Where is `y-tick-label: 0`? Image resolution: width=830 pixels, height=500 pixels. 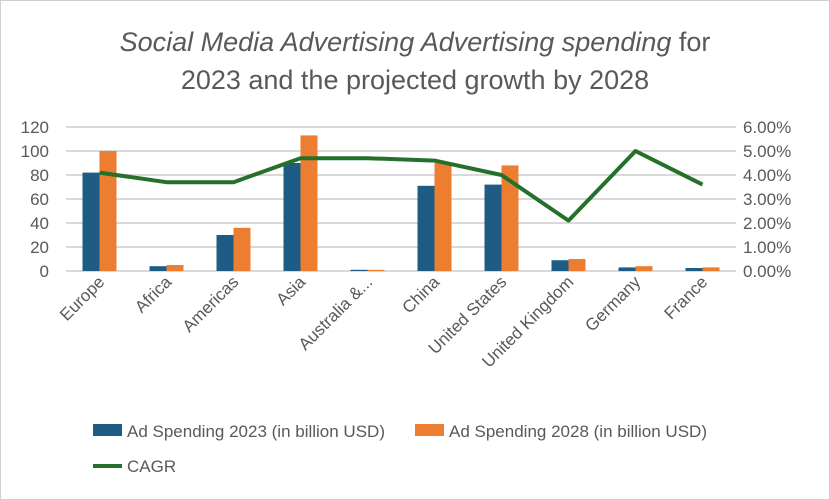
y-tick-label: 0 is located at coordinates (44, 271).